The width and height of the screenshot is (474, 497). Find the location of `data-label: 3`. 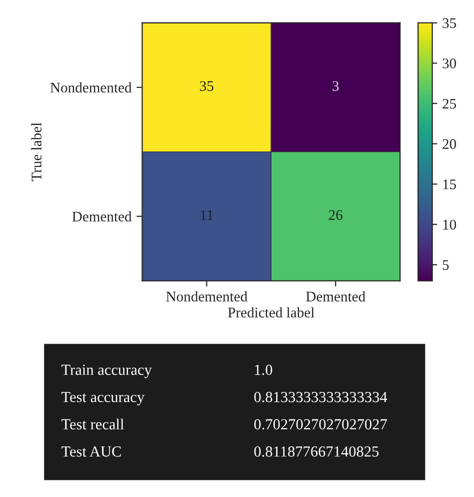

data-label: 3 is located at coordinates (335, 86).